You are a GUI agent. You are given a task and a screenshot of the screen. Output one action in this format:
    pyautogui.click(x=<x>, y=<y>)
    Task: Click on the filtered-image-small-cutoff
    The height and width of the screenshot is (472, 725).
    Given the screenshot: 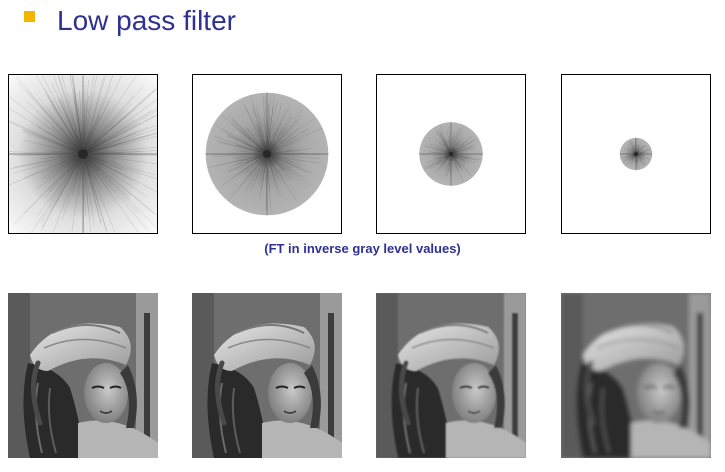 What is the action you would take?
    pyautogui.click(x=636, y=375)
    